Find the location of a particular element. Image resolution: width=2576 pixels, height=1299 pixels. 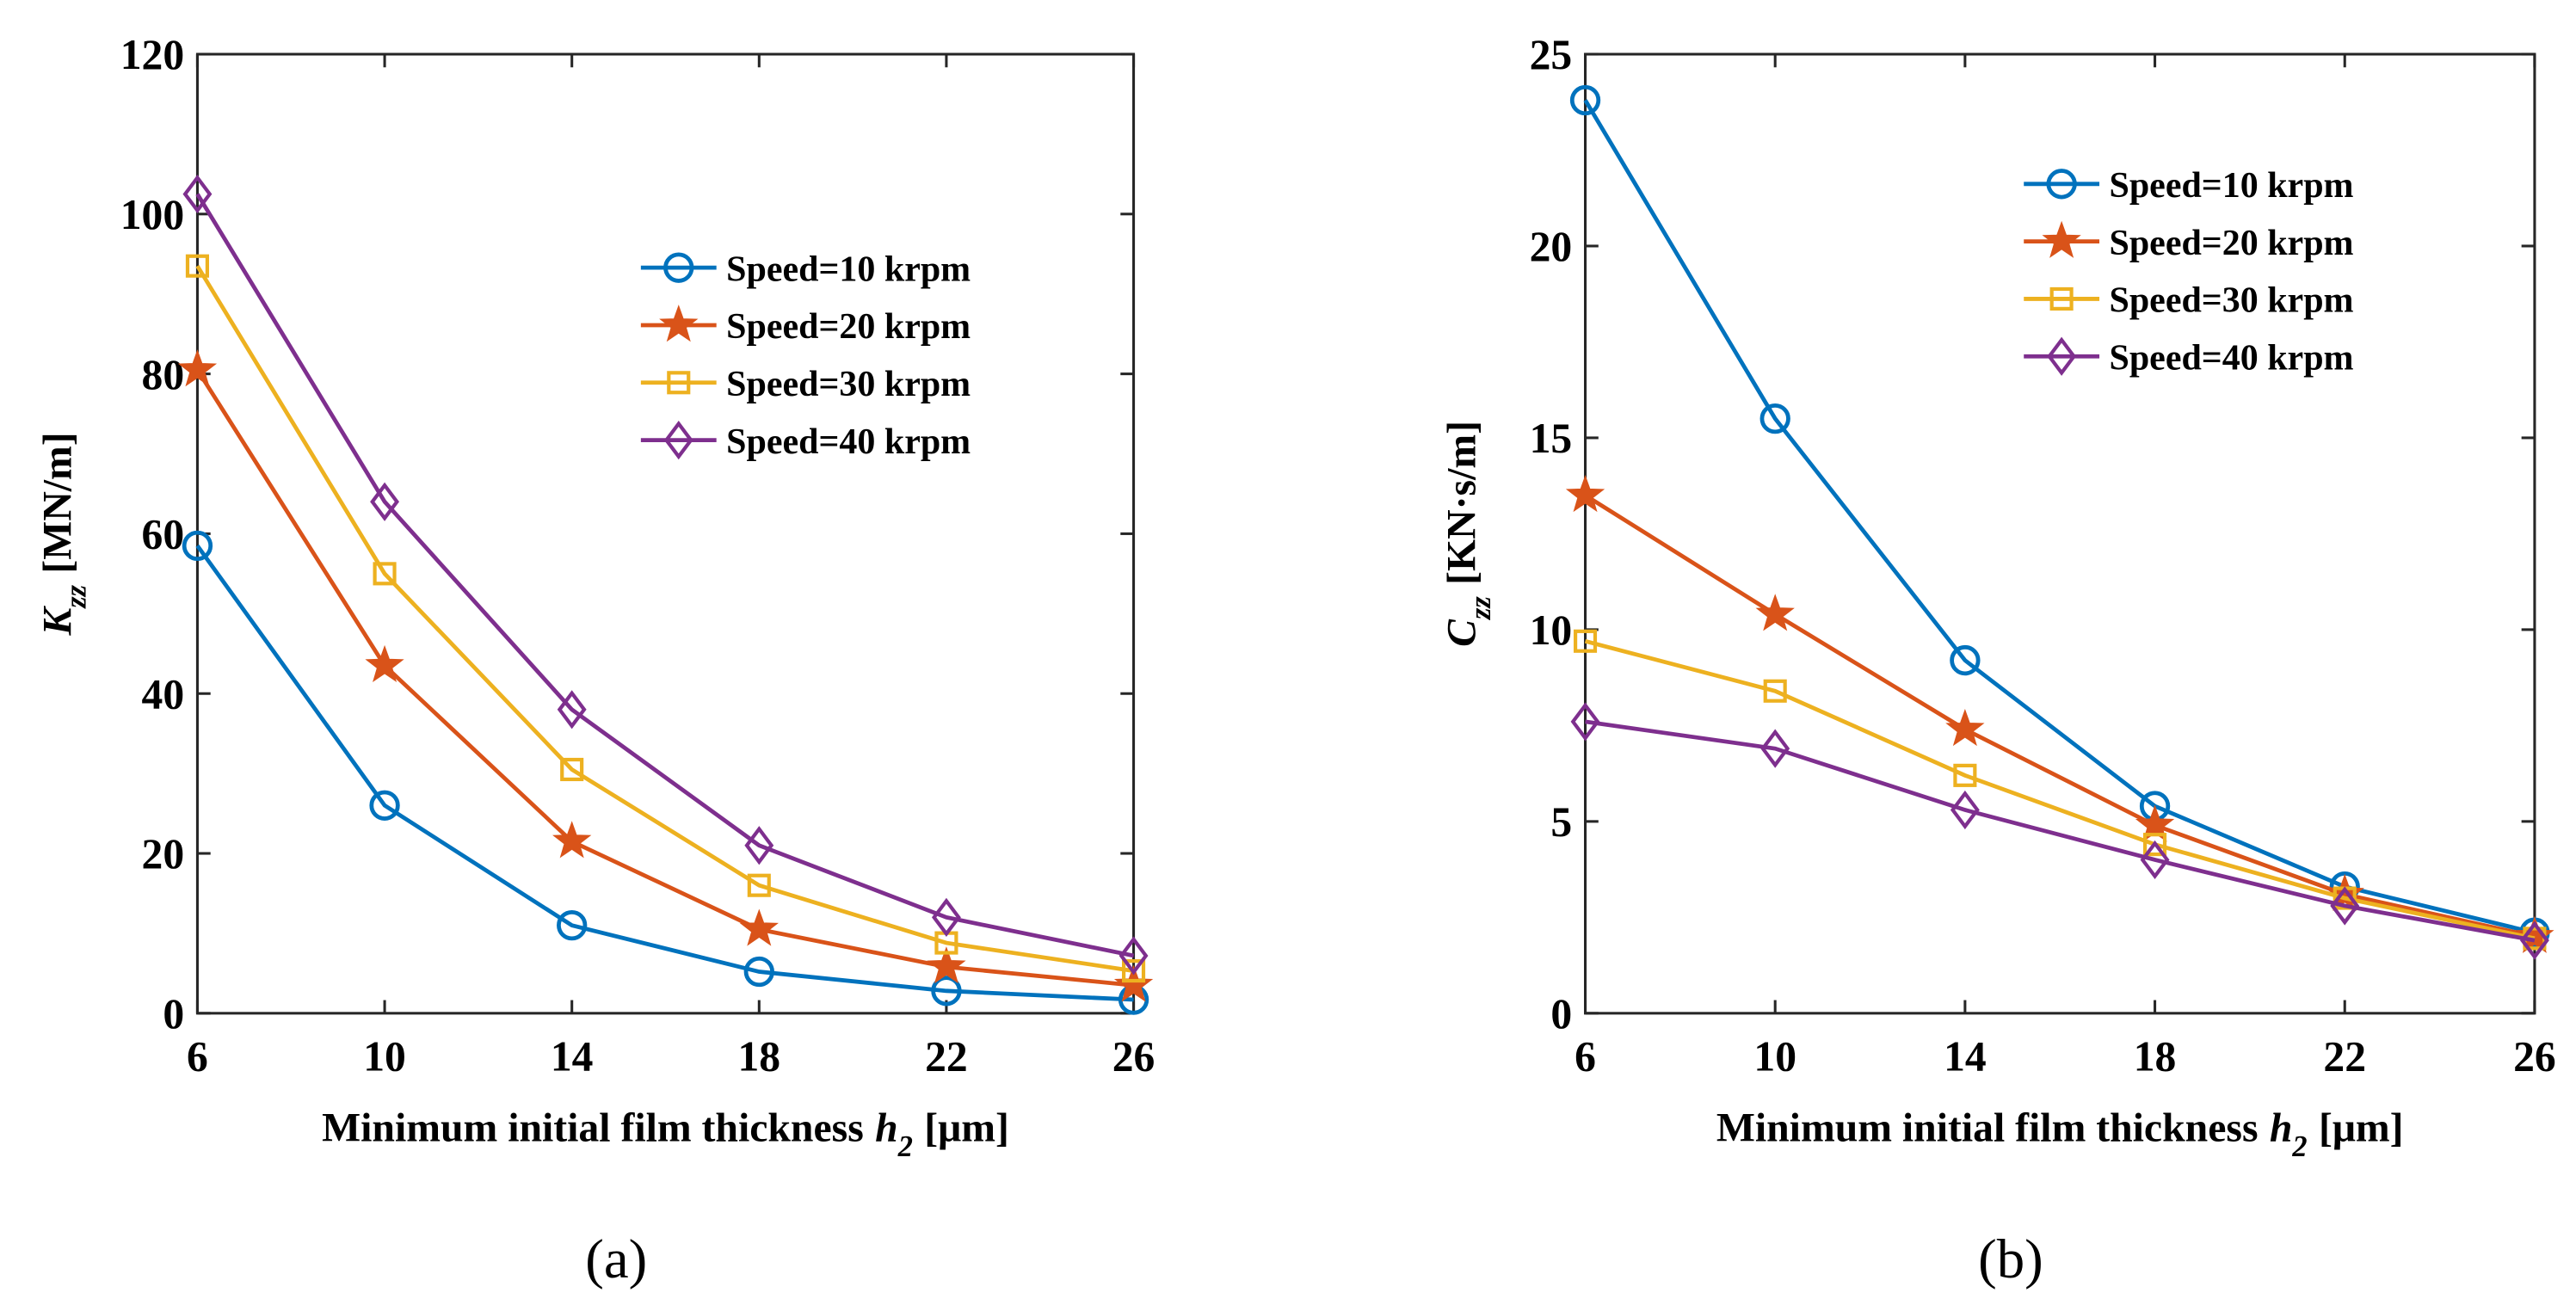

y-tick-label: 5 is located at coordinates (1561, 822).